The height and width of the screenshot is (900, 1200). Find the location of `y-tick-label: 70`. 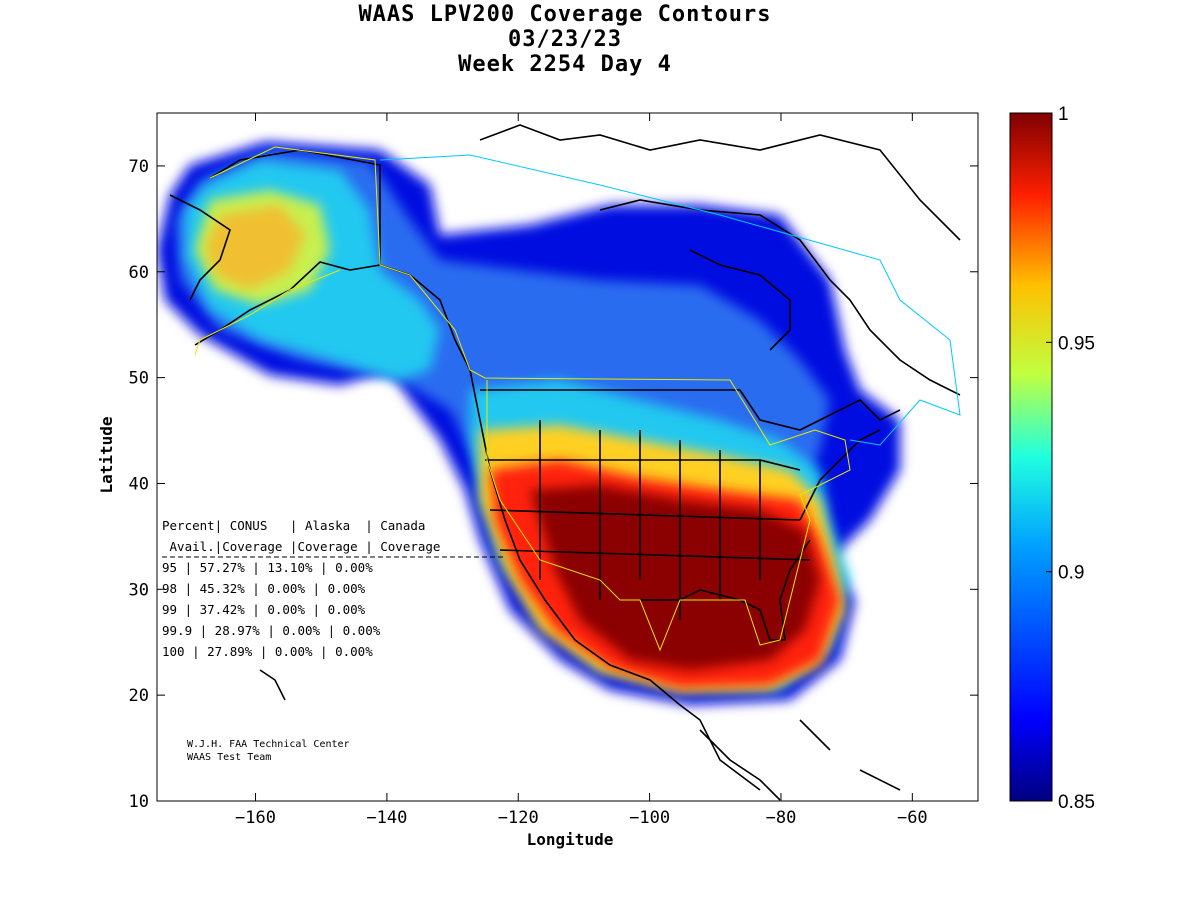

y-tick-label: 70 is located at coordinates (139, 167).